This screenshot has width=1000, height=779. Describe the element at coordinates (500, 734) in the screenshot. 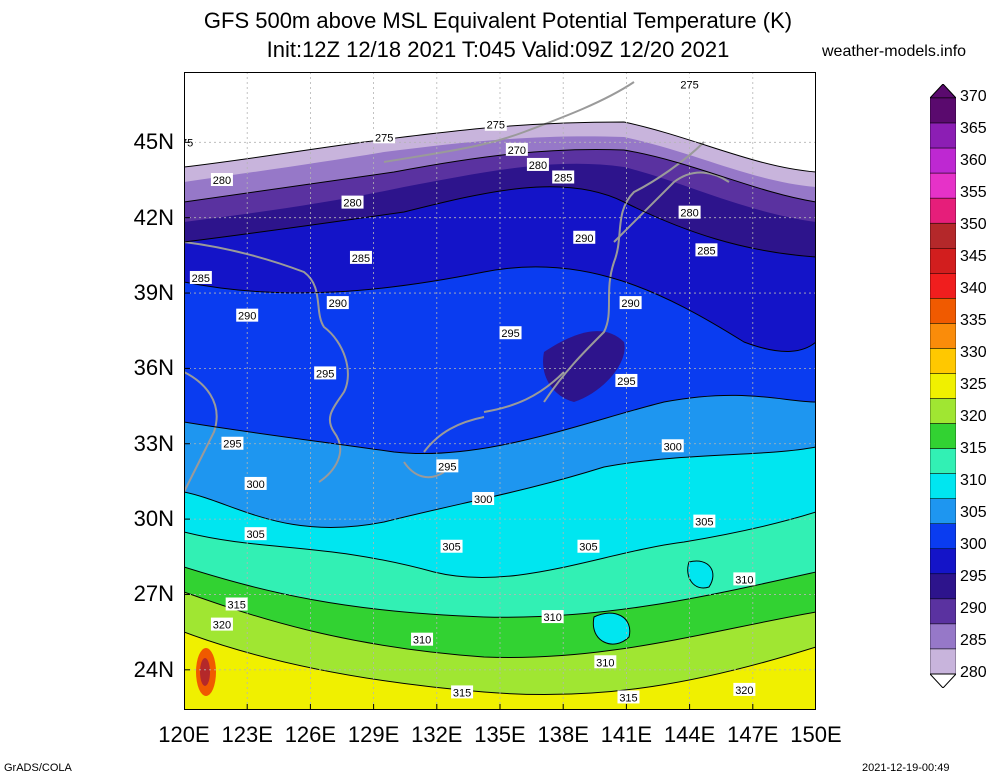

I see `lon-label: 135E` at that location.